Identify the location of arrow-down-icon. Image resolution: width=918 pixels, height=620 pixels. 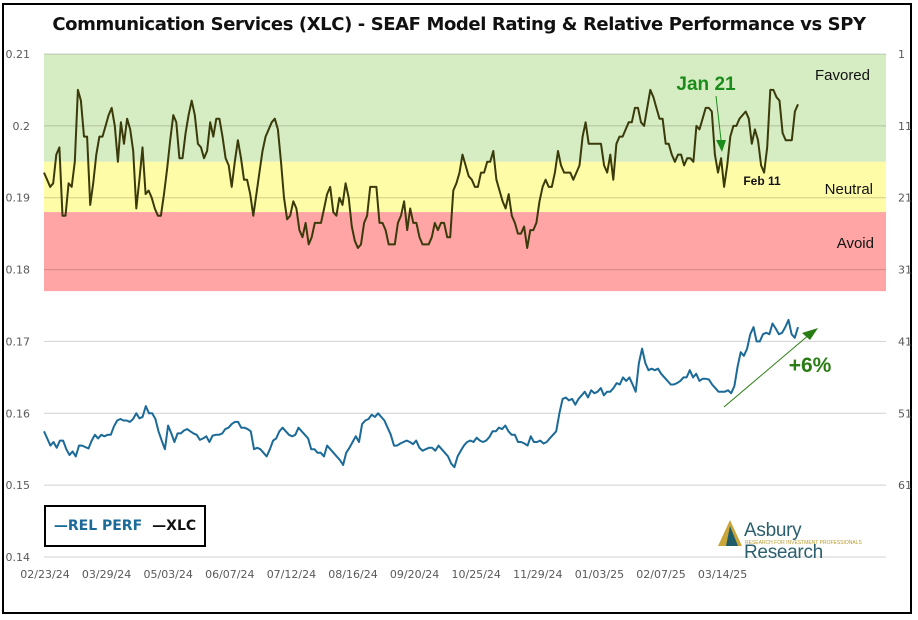
(721, 146).